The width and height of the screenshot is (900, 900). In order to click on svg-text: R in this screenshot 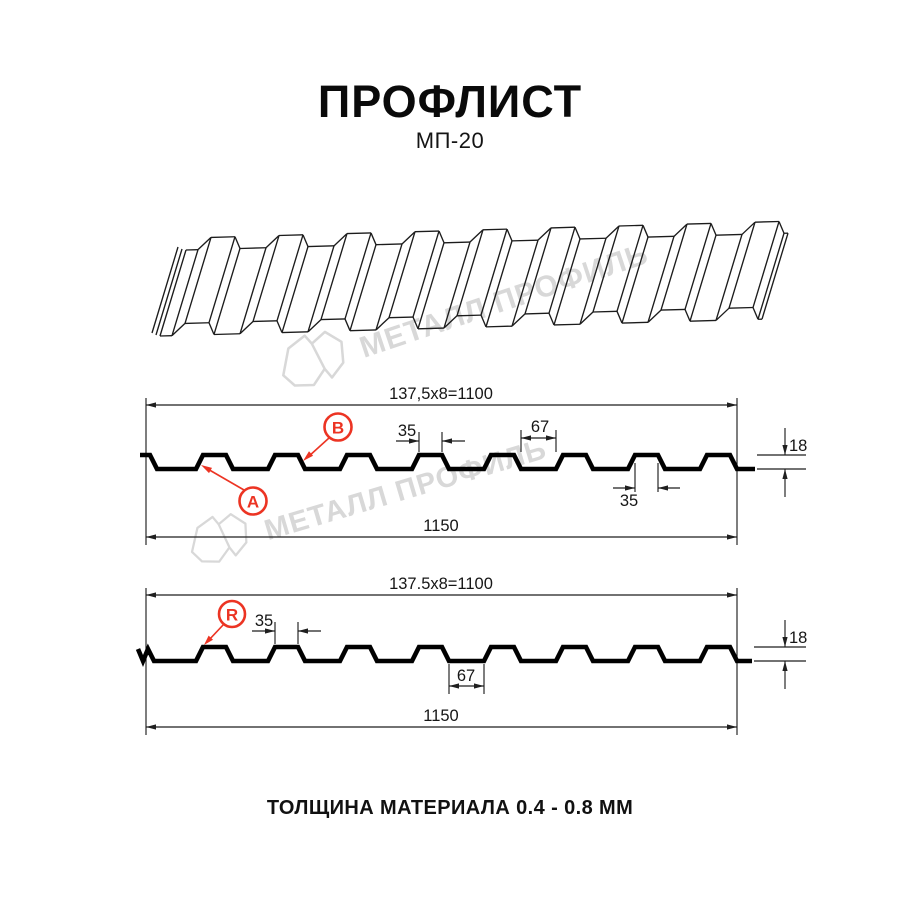, I will do `click(232, 615)`.